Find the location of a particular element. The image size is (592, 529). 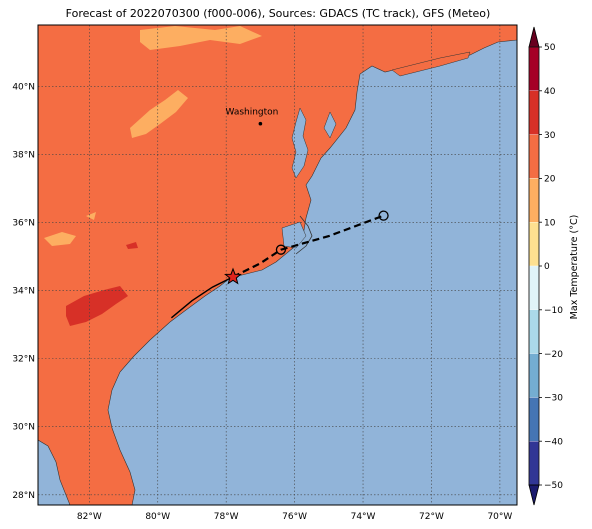

pamlico-sound is located at coordinates (294, 235).